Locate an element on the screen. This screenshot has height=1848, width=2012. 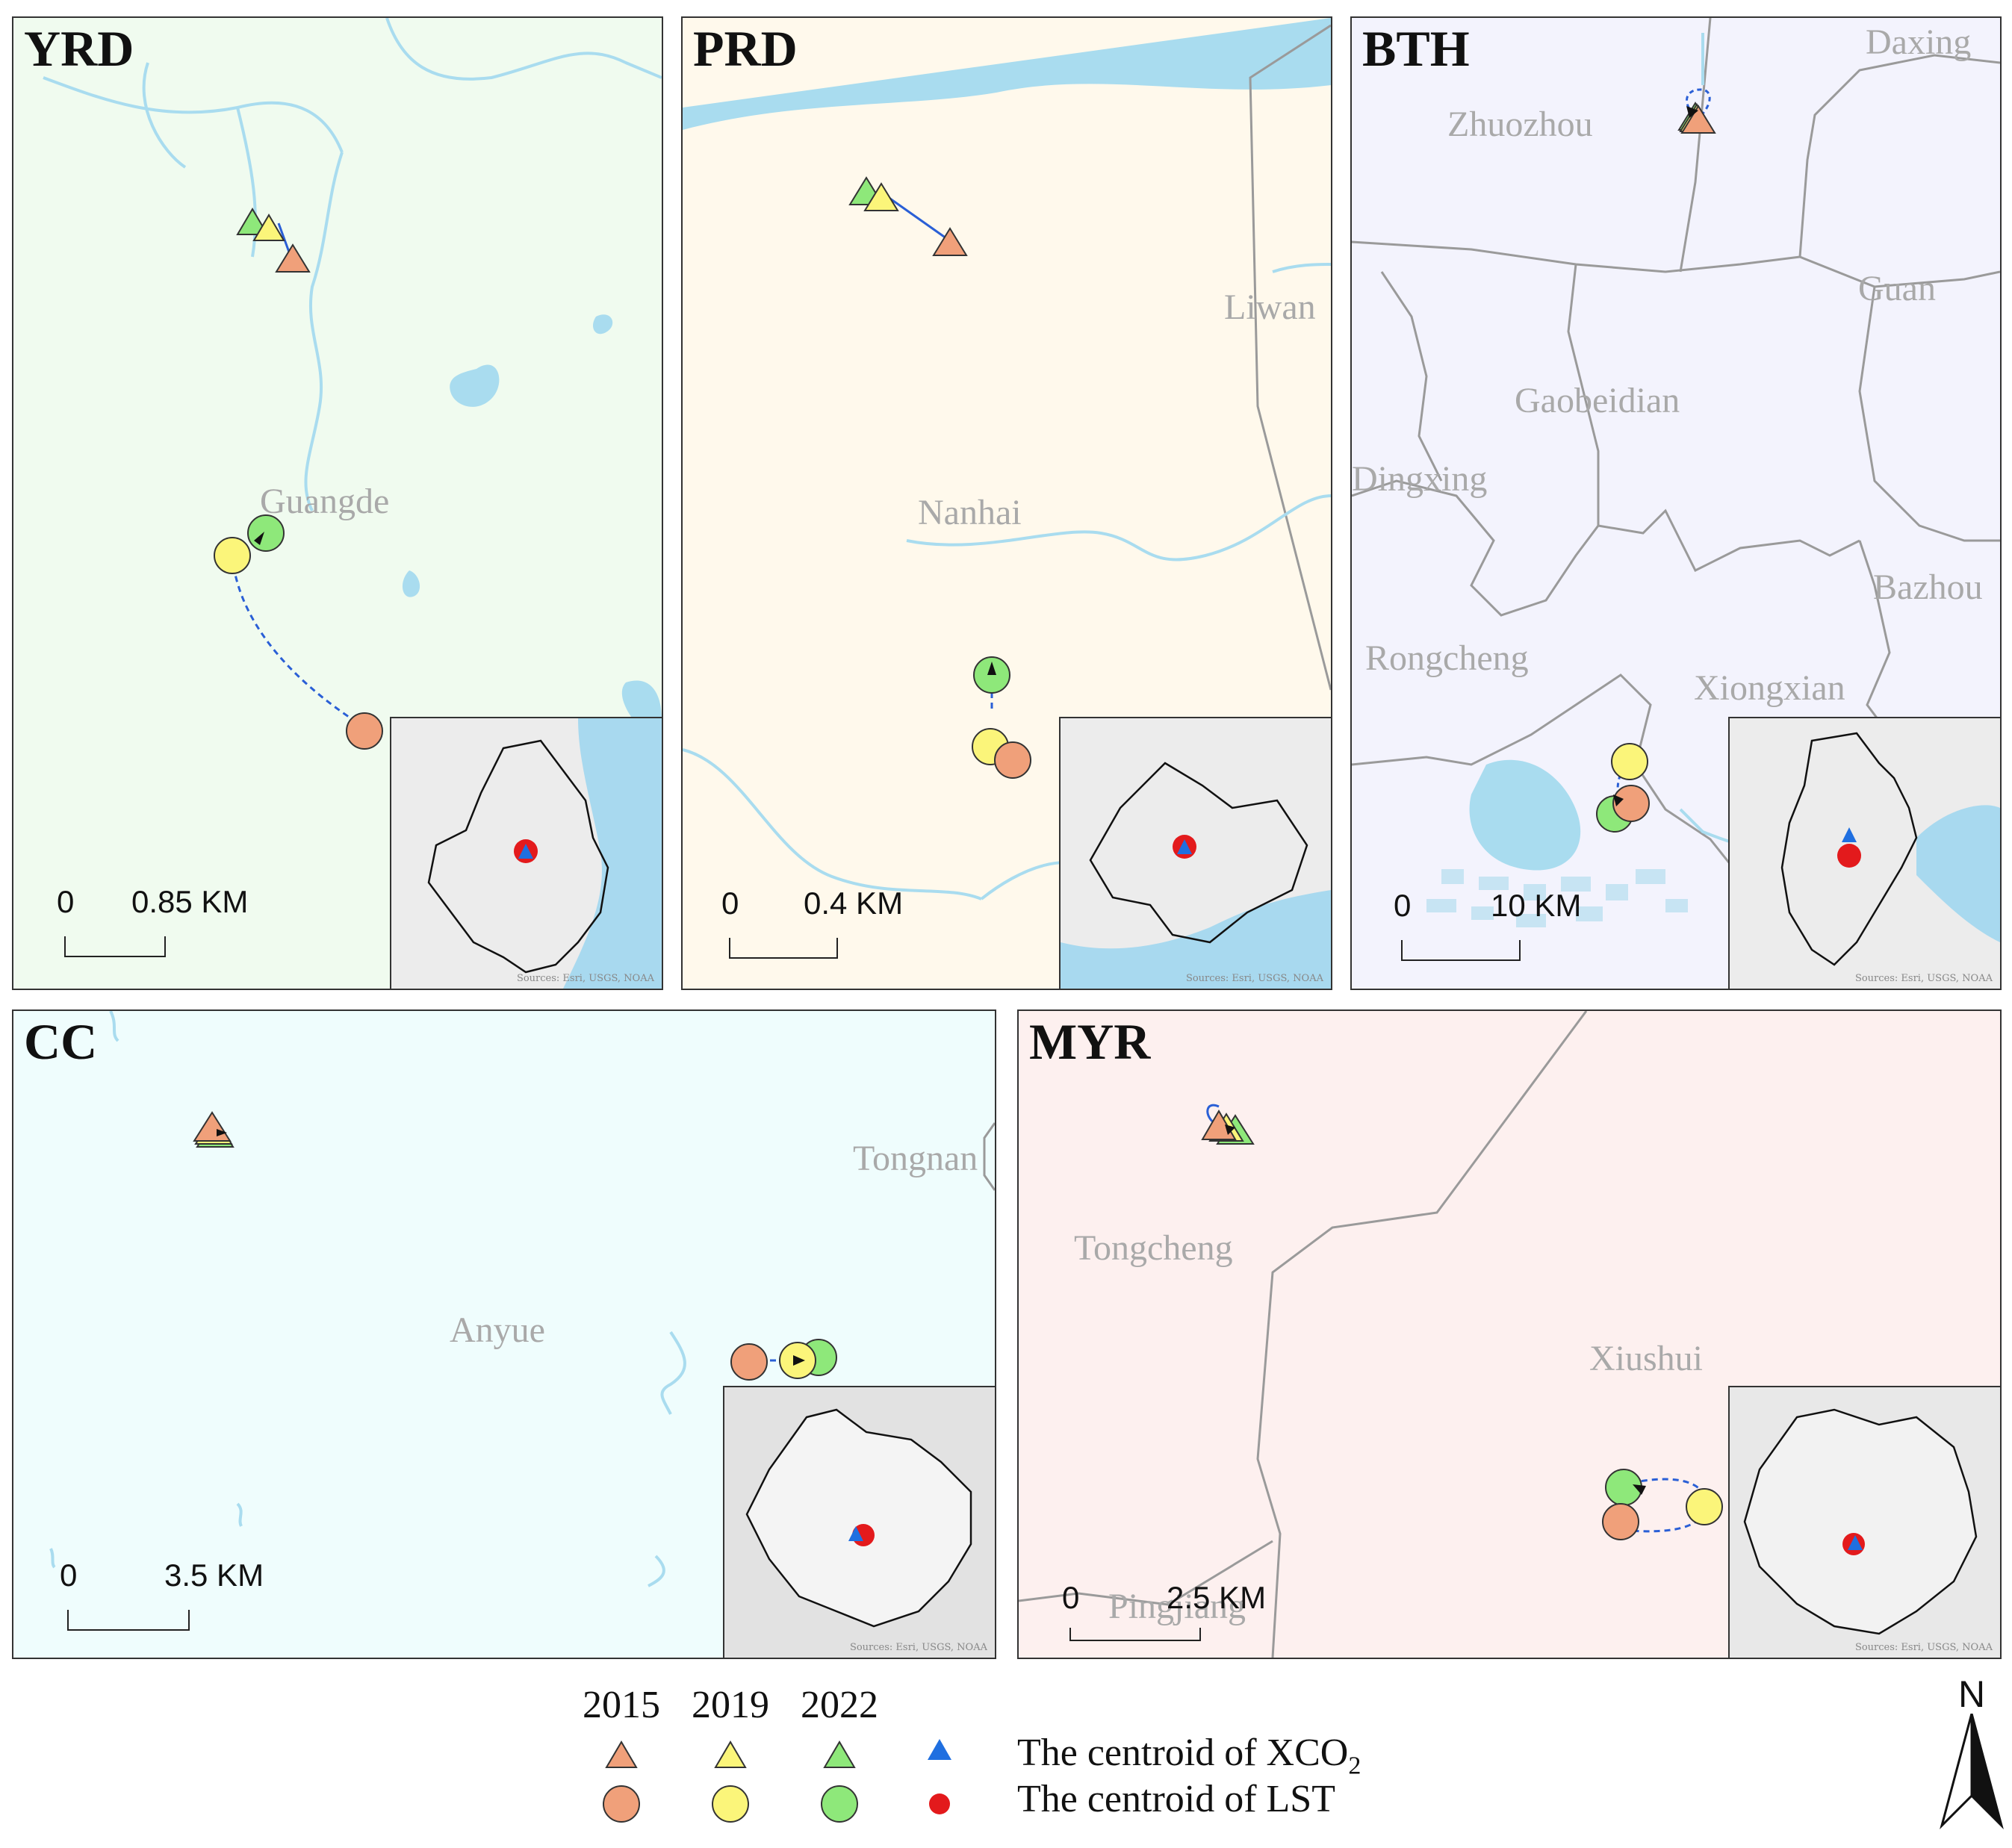
cc-boundary is located at coordinates (989, 1156).